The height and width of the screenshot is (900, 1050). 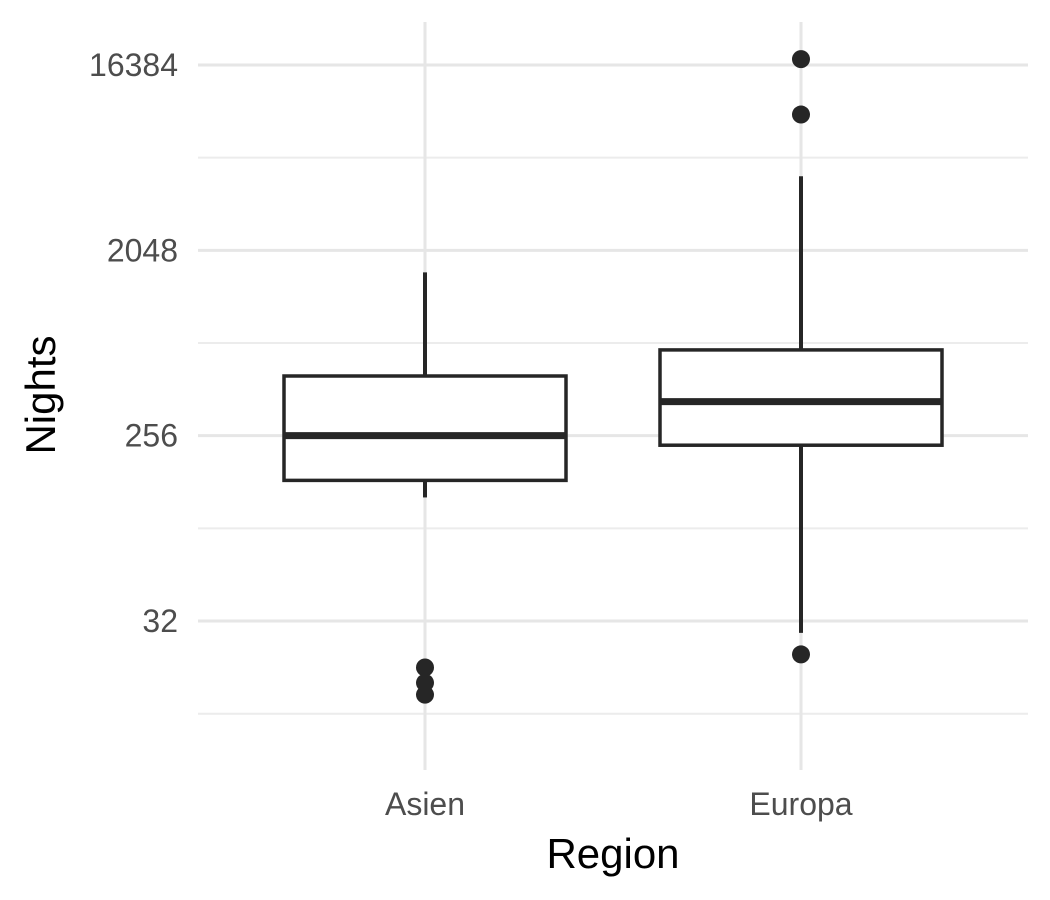 I want to click on y-tick-label: 16384, so click(x=133, y=65).